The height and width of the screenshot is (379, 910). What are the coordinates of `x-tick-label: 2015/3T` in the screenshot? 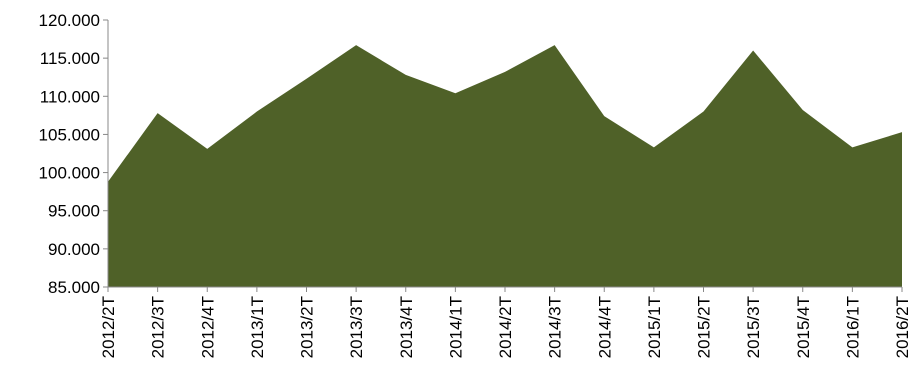 It's located at (753, 327).